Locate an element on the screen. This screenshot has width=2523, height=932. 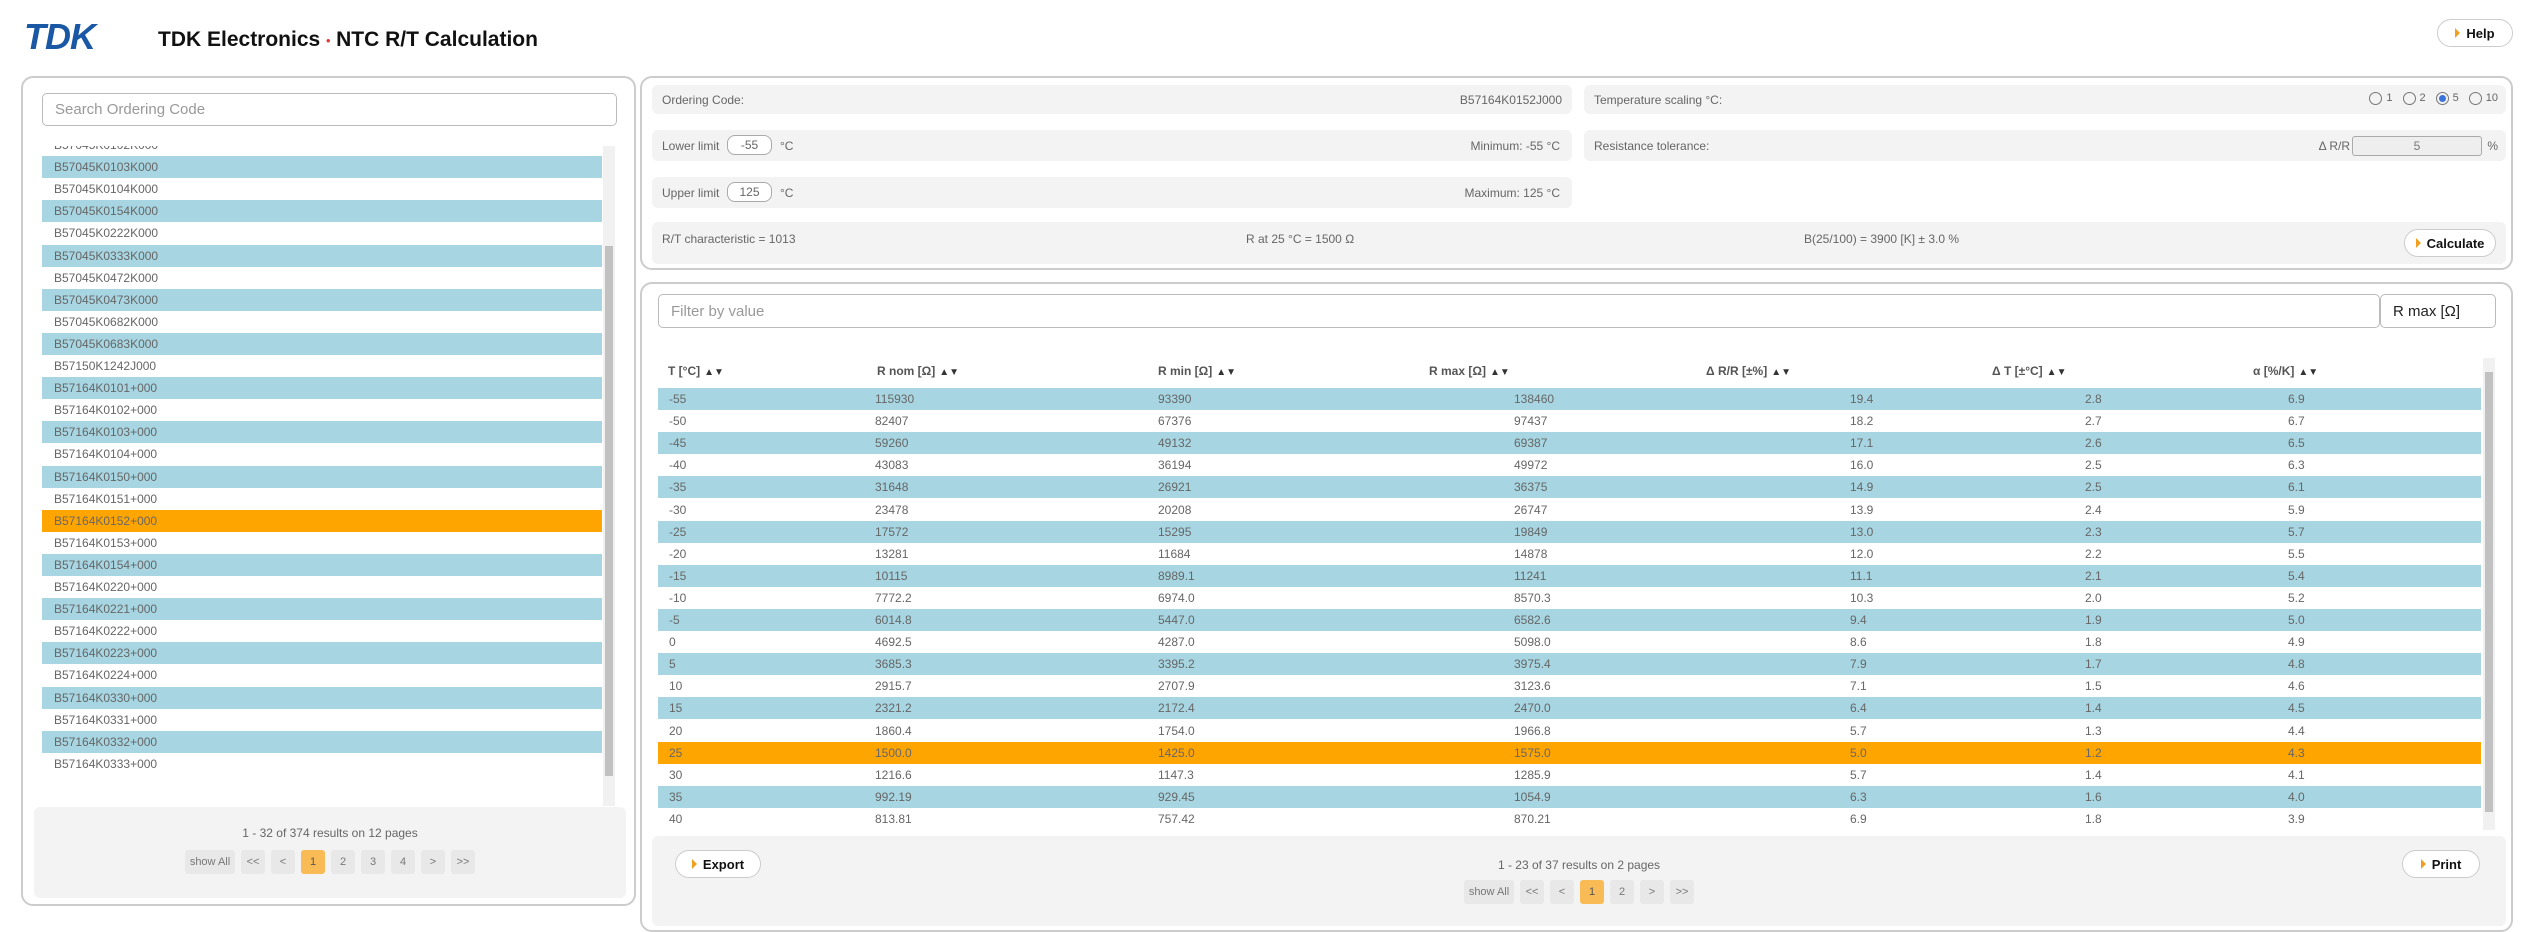
column-header: R min [Ω] ▲▼ is located at coordinates (1197, 371).